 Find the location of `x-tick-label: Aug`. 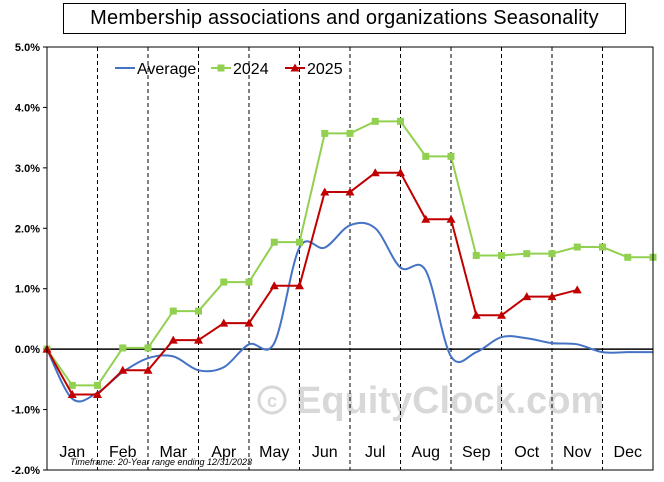

x-tick-label: Aug is located at coordinates (426, 452).